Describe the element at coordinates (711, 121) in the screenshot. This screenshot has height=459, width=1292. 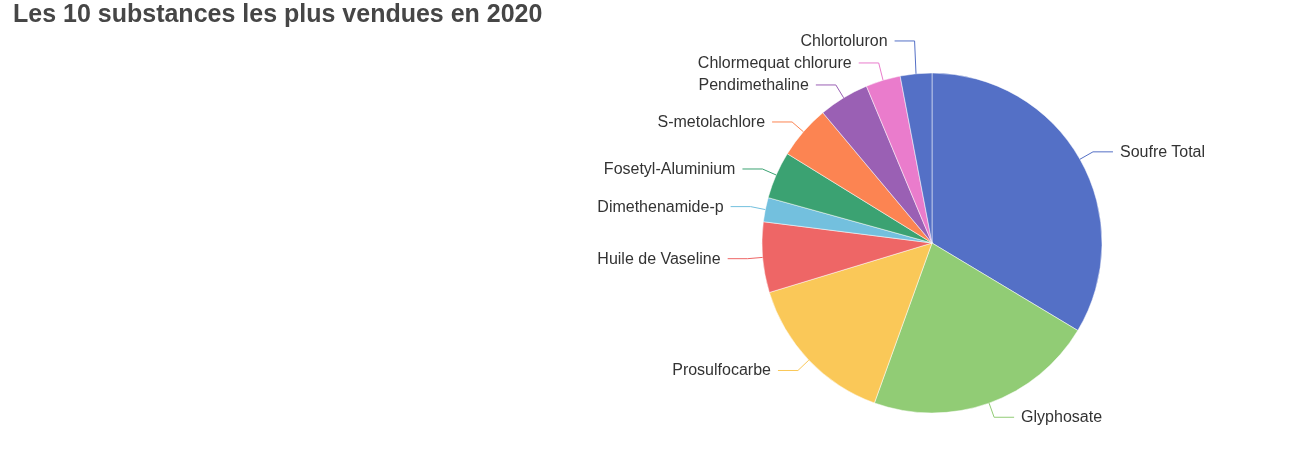
I see `slice-label: S-metolachlore` at that location.